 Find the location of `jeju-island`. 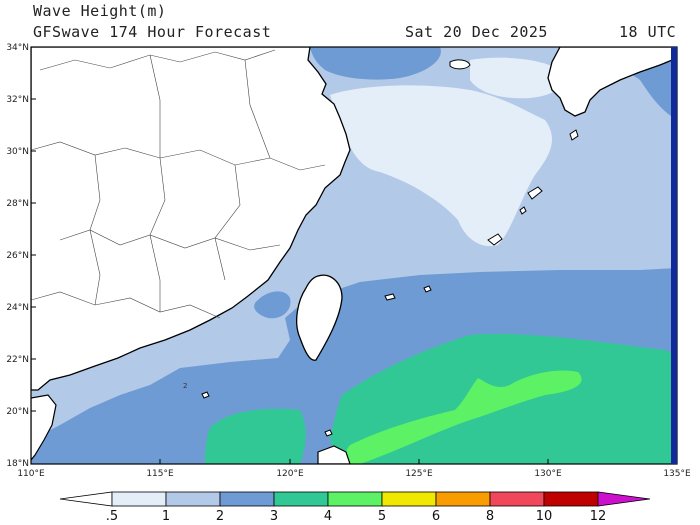

jeju-island is located at coordinates (460, 64).